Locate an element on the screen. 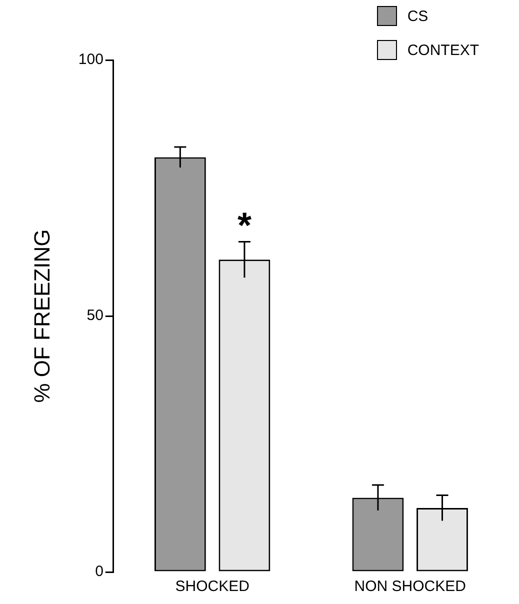  y-tick-label: 0 is located at coordinates (99, 571).